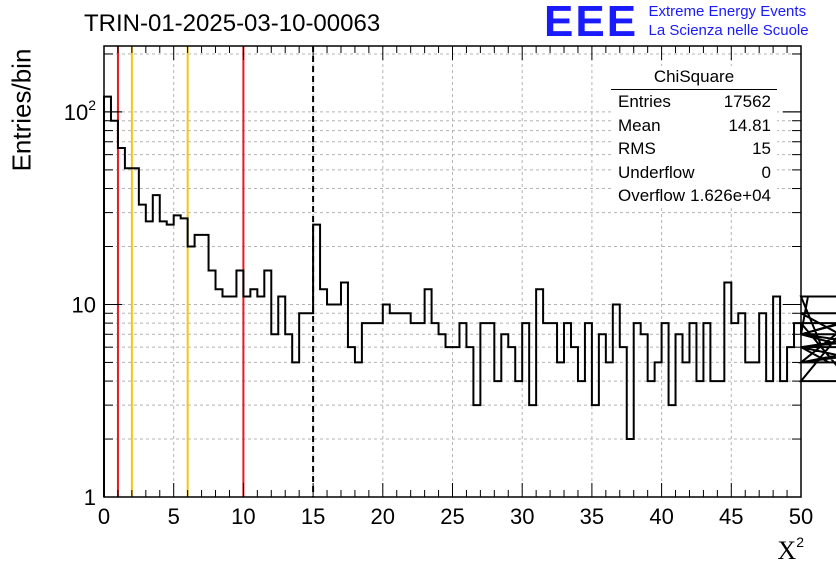 Image resolution: width=836 pixels, height=572 pixels. I want to click on stats-value: 14.81, so click(749, 125).